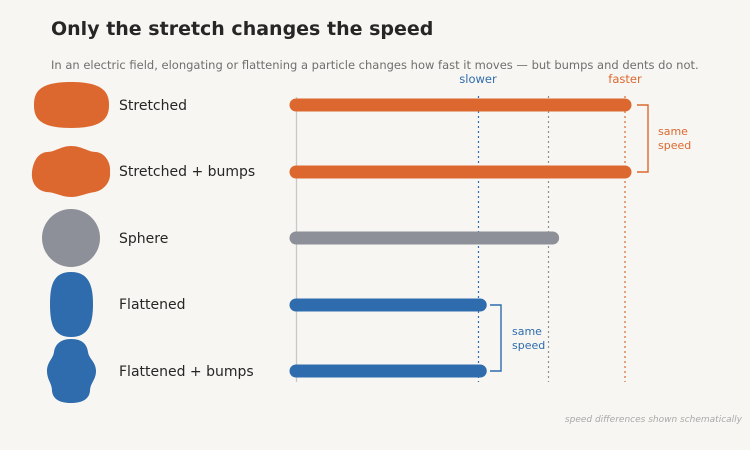 The height and width of the screenshot is (450, 750). I want to click on bracket-bottom-line1: same, so click(527, 331).